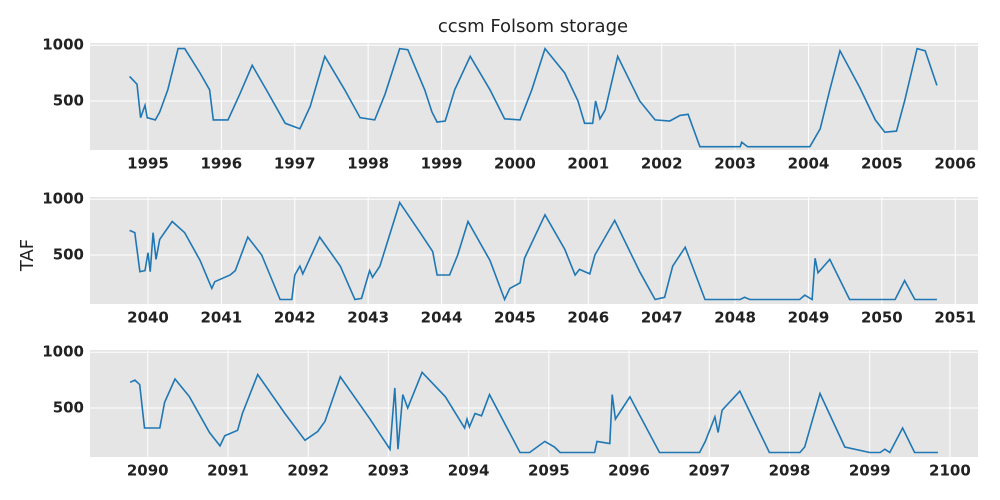  Describe the element at coordinates (662, 164) in the screenshot. I see `x-tick-label: 2002` at that location.